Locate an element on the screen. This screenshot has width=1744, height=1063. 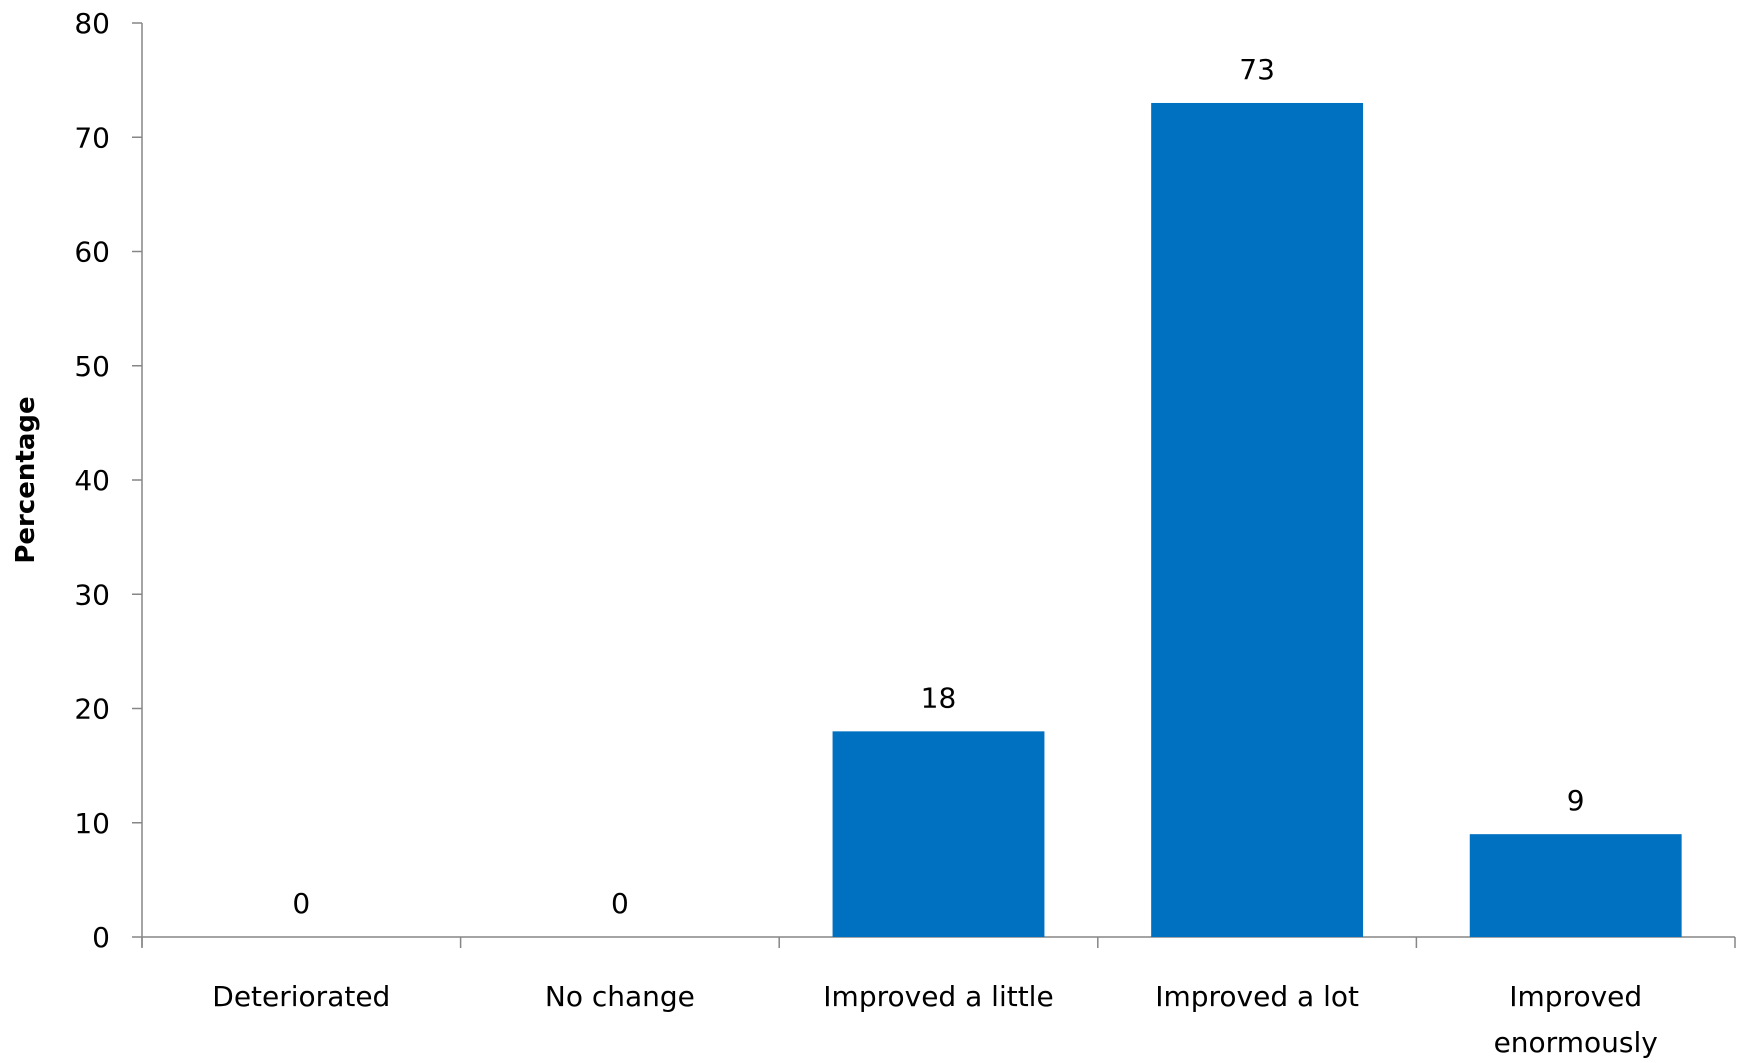
y-tick-label: 80 is located at coordinates (92, 23).